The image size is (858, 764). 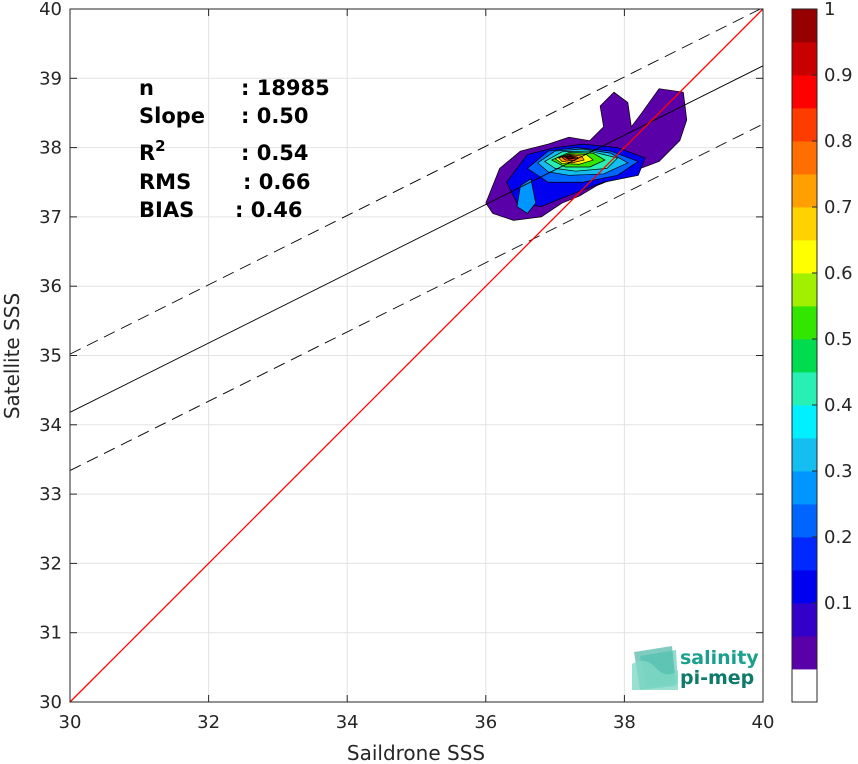 What do you see at coordinates (12, 356) in the screenshot?
I see `y-axis-title: Satellite SSS` at bounding box center [12, 356].